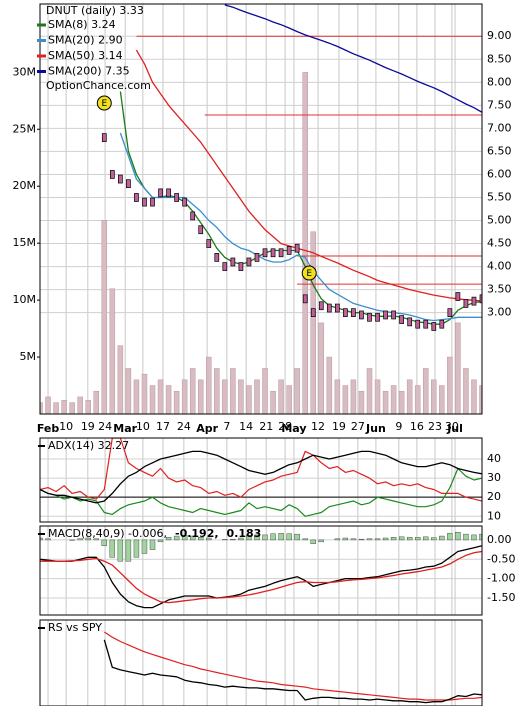  I want to click on x-tick-label: 23, so click(435, 426).